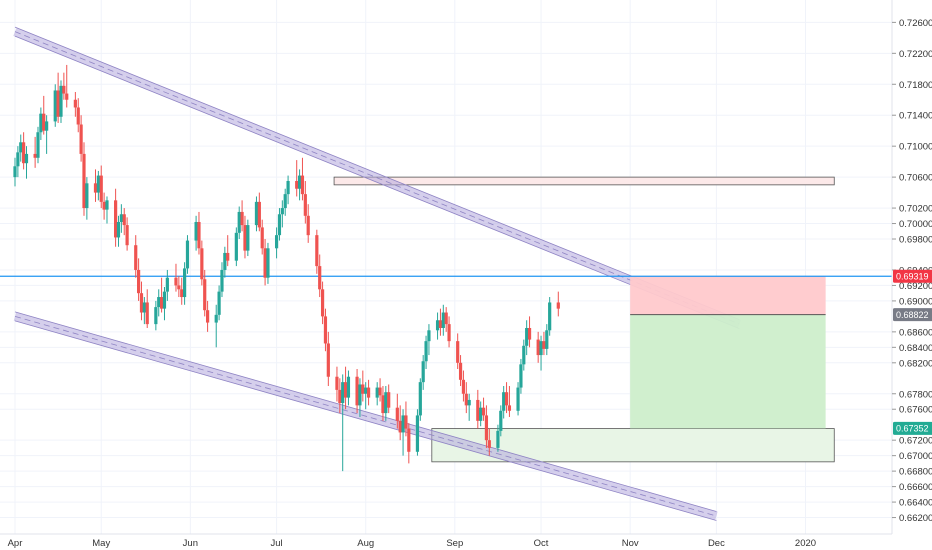  I want to click on price-tick-label: 0.68400, so click(915, 348).